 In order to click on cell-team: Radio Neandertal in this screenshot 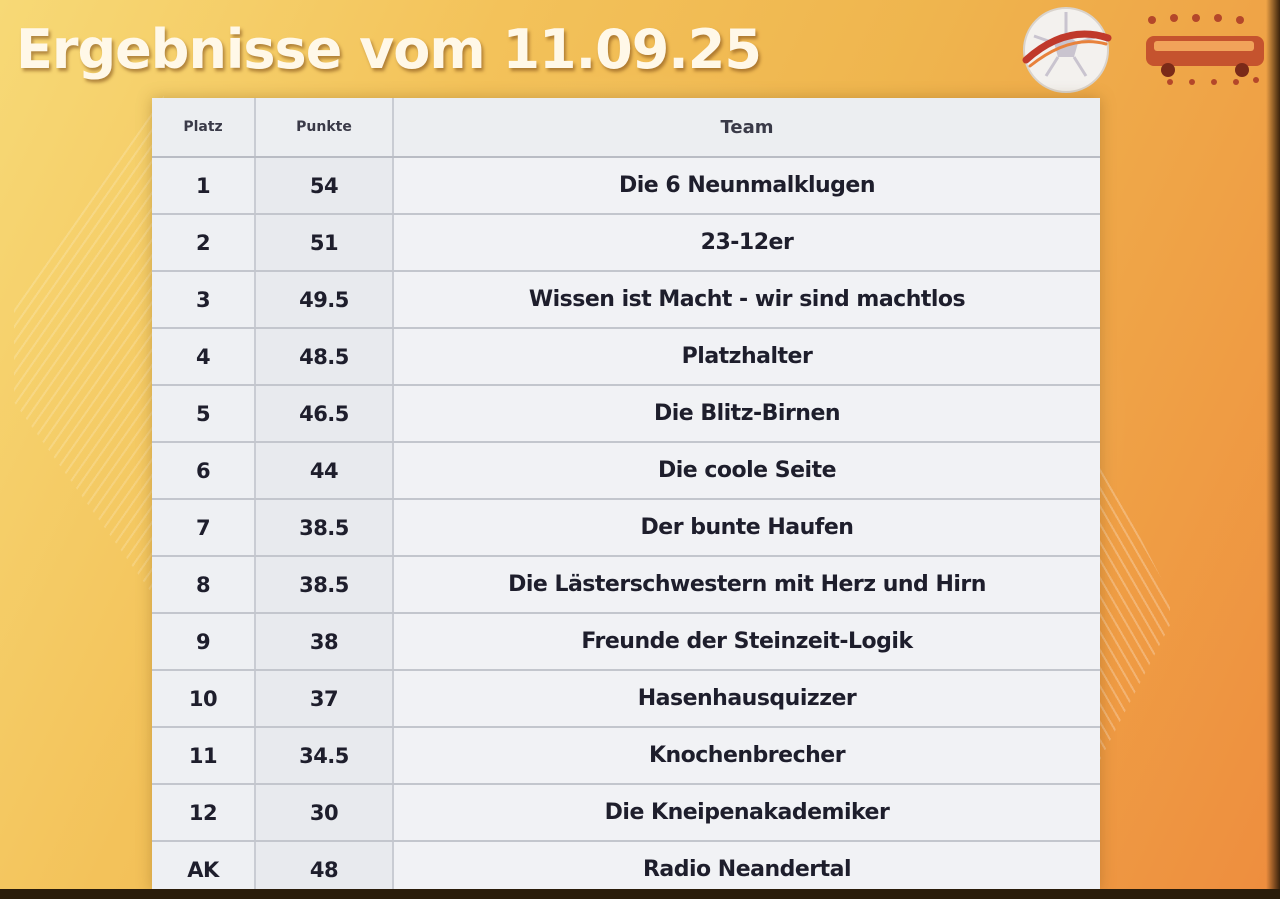, I will do `click(746, 869)`.